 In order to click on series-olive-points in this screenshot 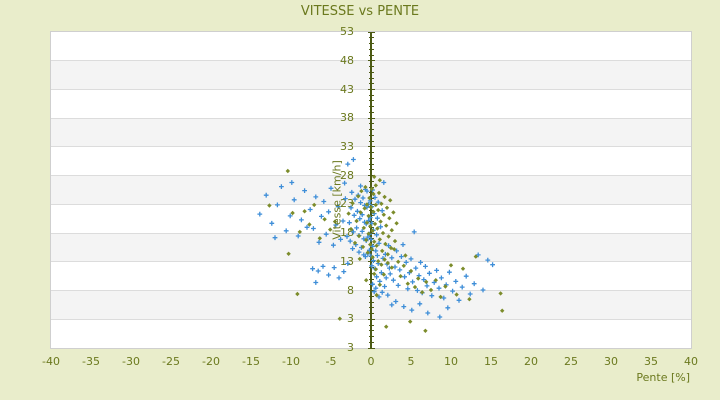, I will do `click(386, 250)`.